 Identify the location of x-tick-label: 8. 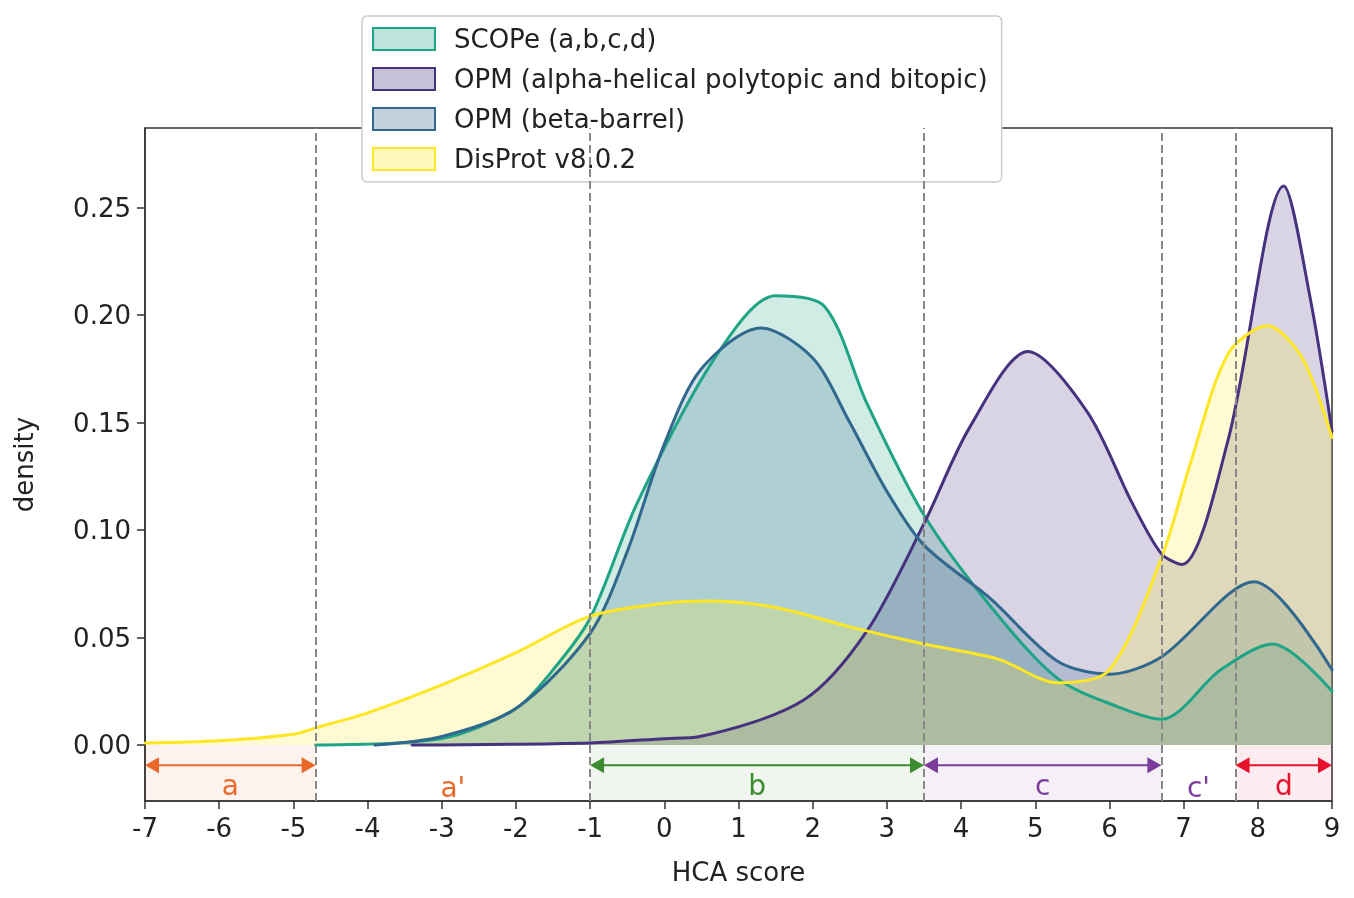
(1258, 828).